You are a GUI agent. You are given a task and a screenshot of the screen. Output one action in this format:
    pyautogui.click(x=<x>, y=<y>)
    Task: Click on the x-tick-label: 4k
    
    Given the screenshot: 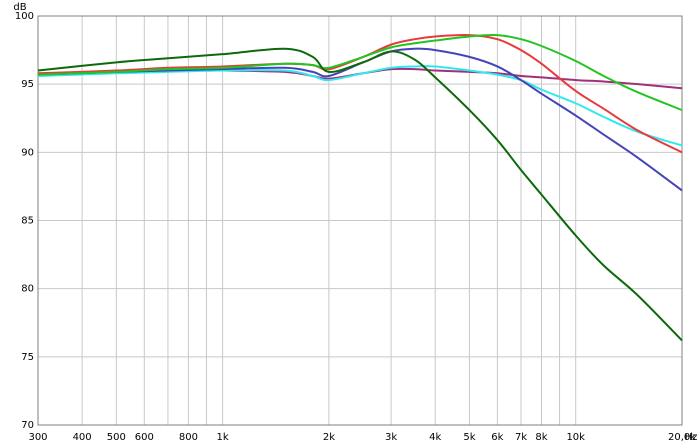 What is the action you would take?
    pyautogui.click(x=435, y=437)
    